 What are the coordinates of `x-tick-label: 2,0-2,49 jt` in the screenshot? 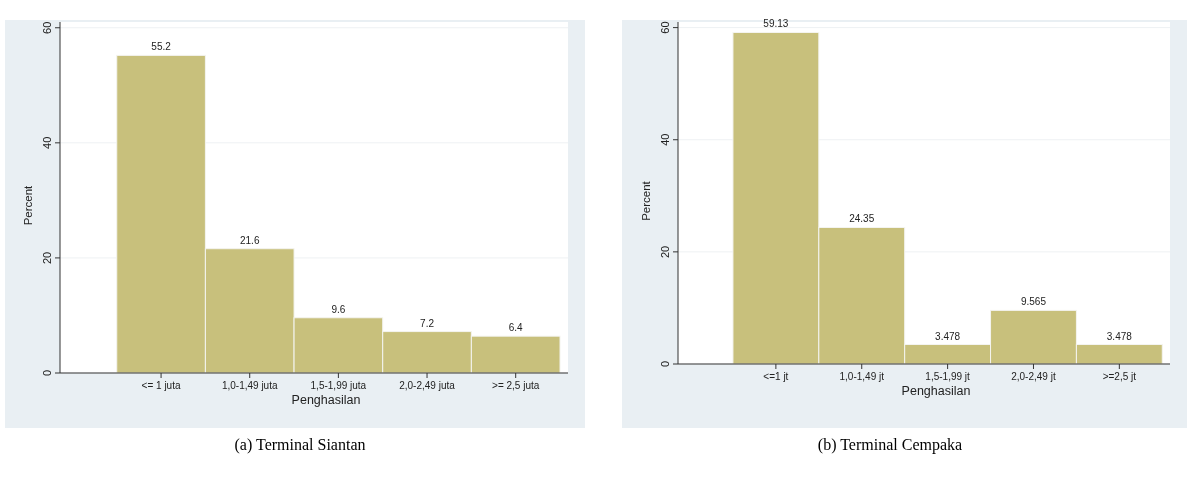 It's located at (1033, 376).